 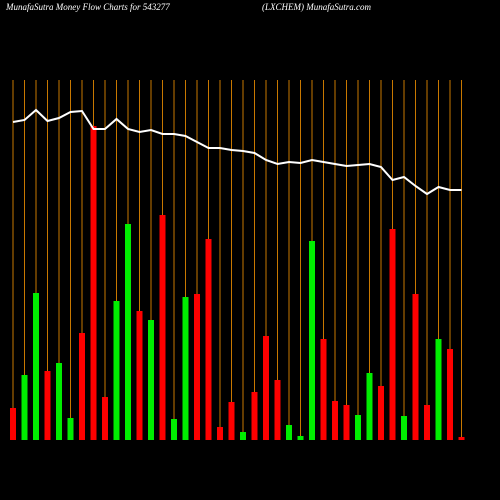 I want to click on chart-subtitle: (LXCHEM) MunafaSutra.com, so click(x=316, y=7).